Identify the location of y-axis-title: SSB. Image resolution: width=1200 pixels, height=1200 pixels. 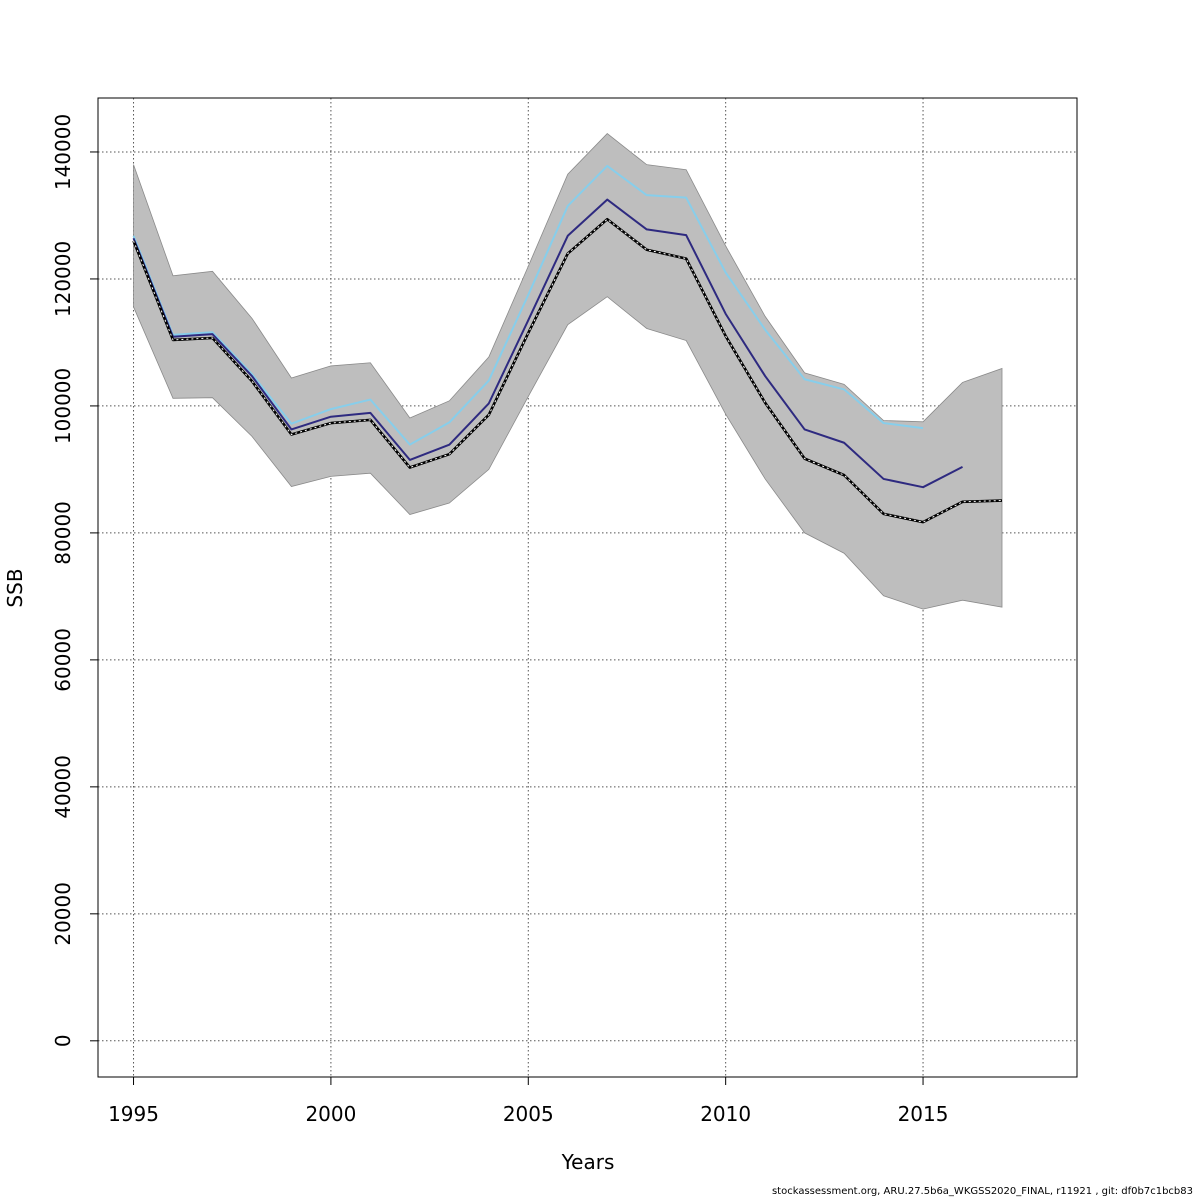
(15, 587).